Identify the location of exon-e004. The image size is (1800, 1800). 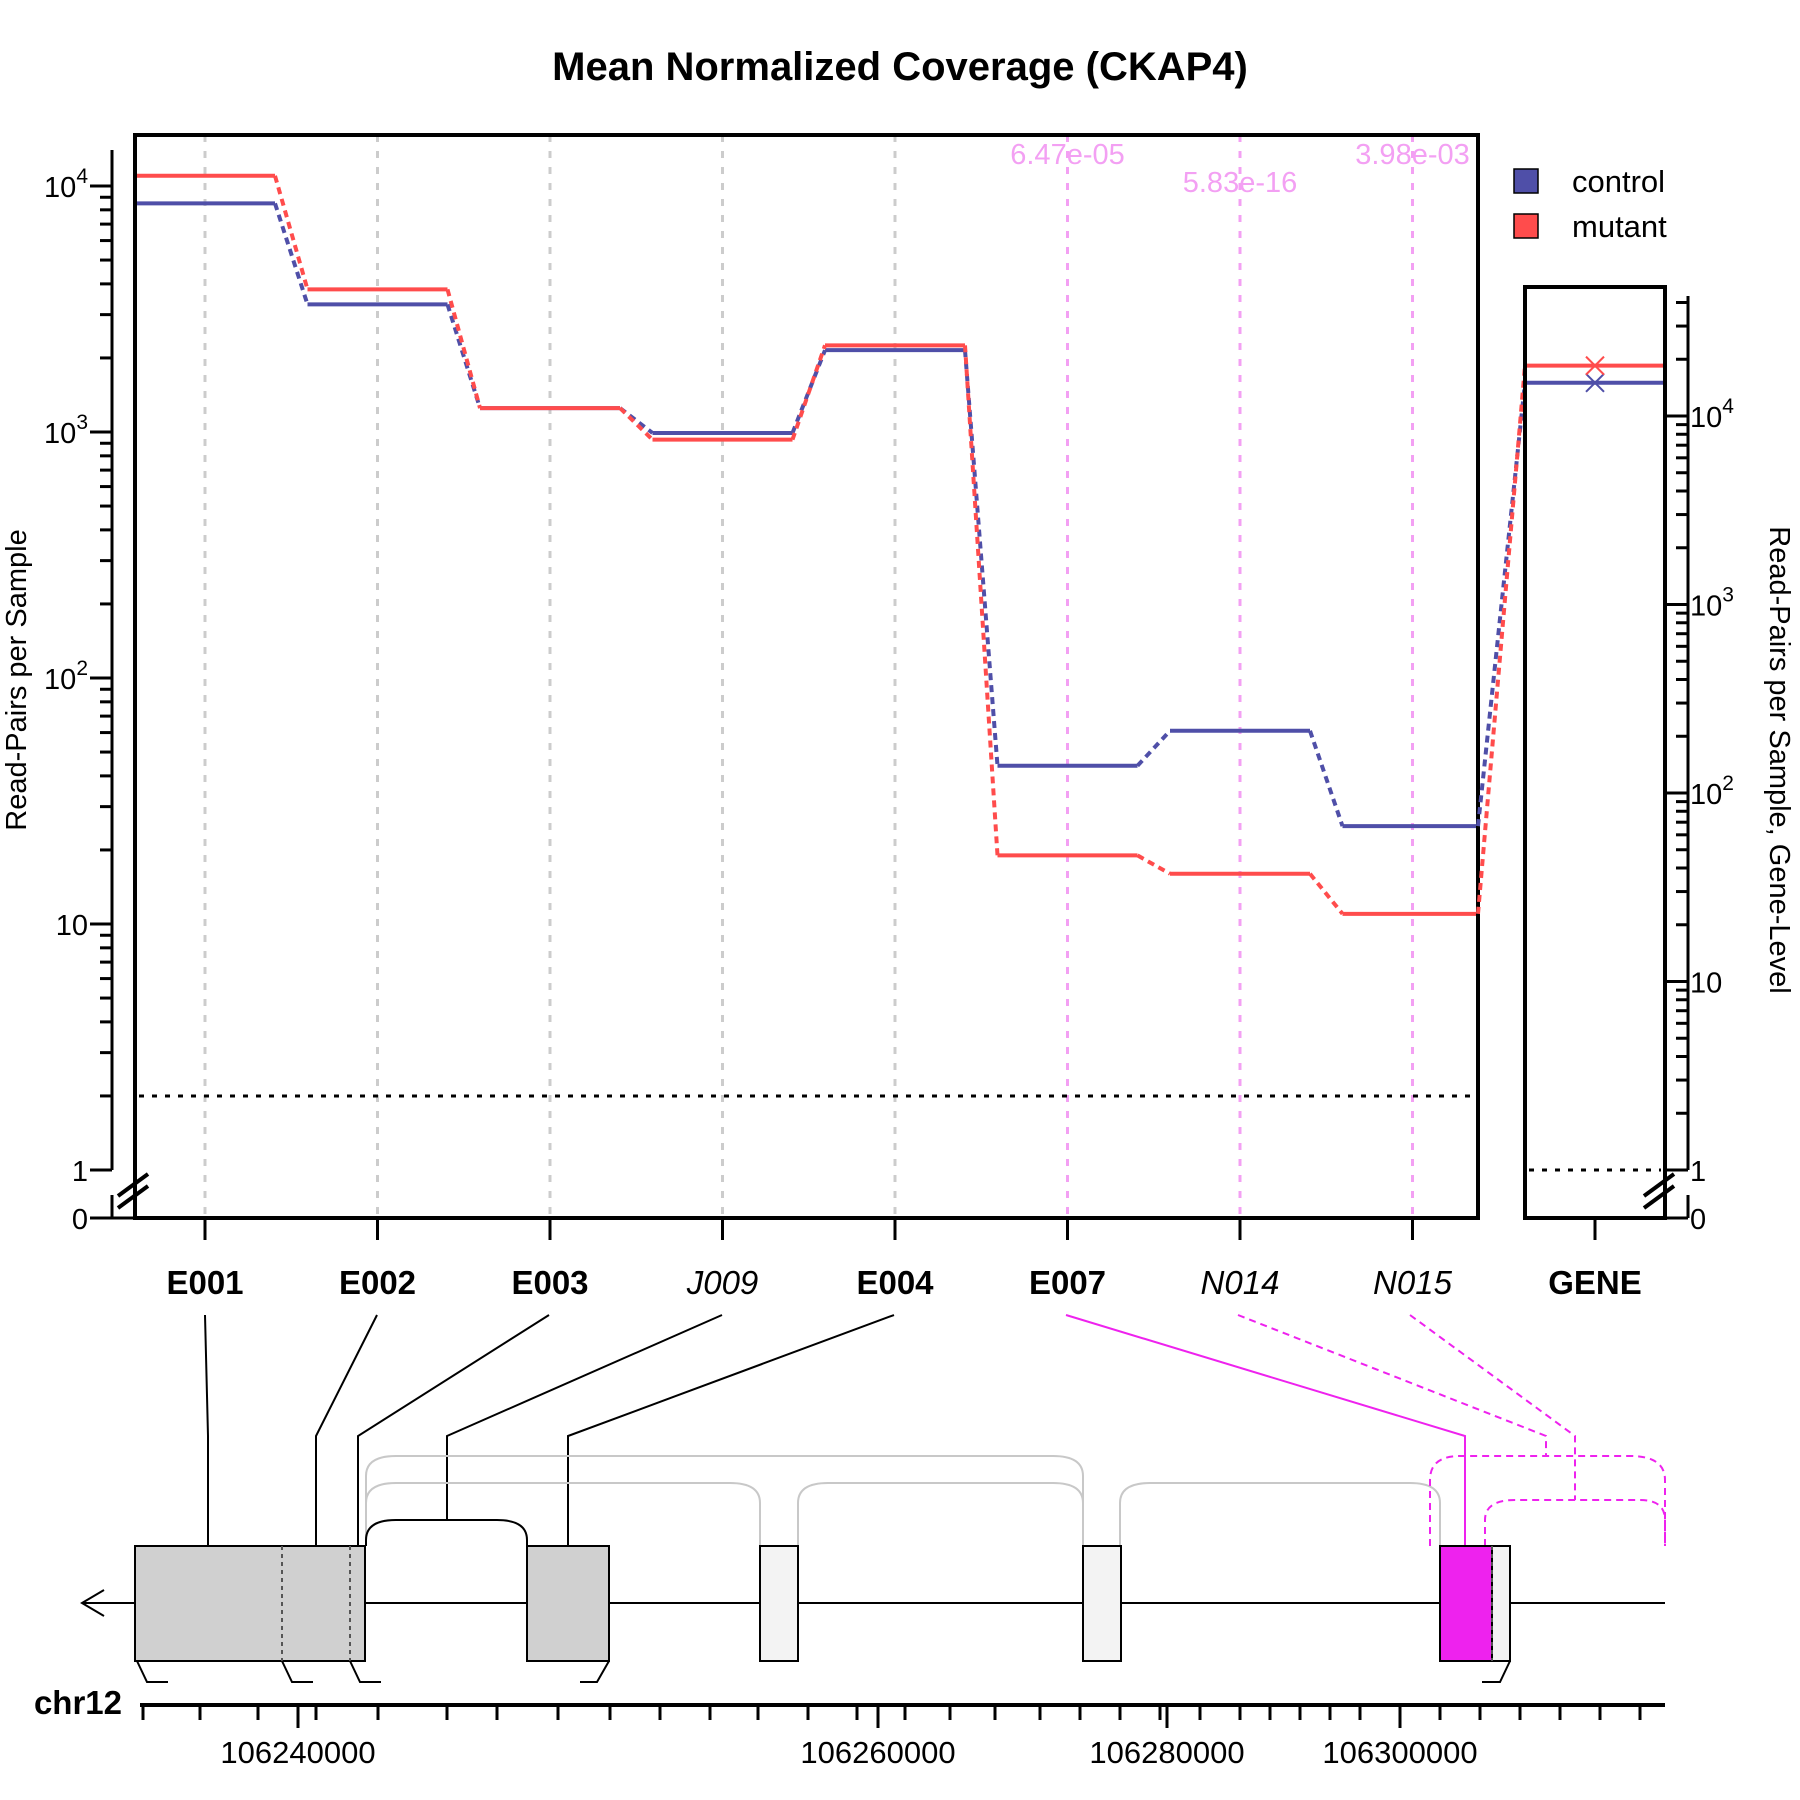
(568, 1603).